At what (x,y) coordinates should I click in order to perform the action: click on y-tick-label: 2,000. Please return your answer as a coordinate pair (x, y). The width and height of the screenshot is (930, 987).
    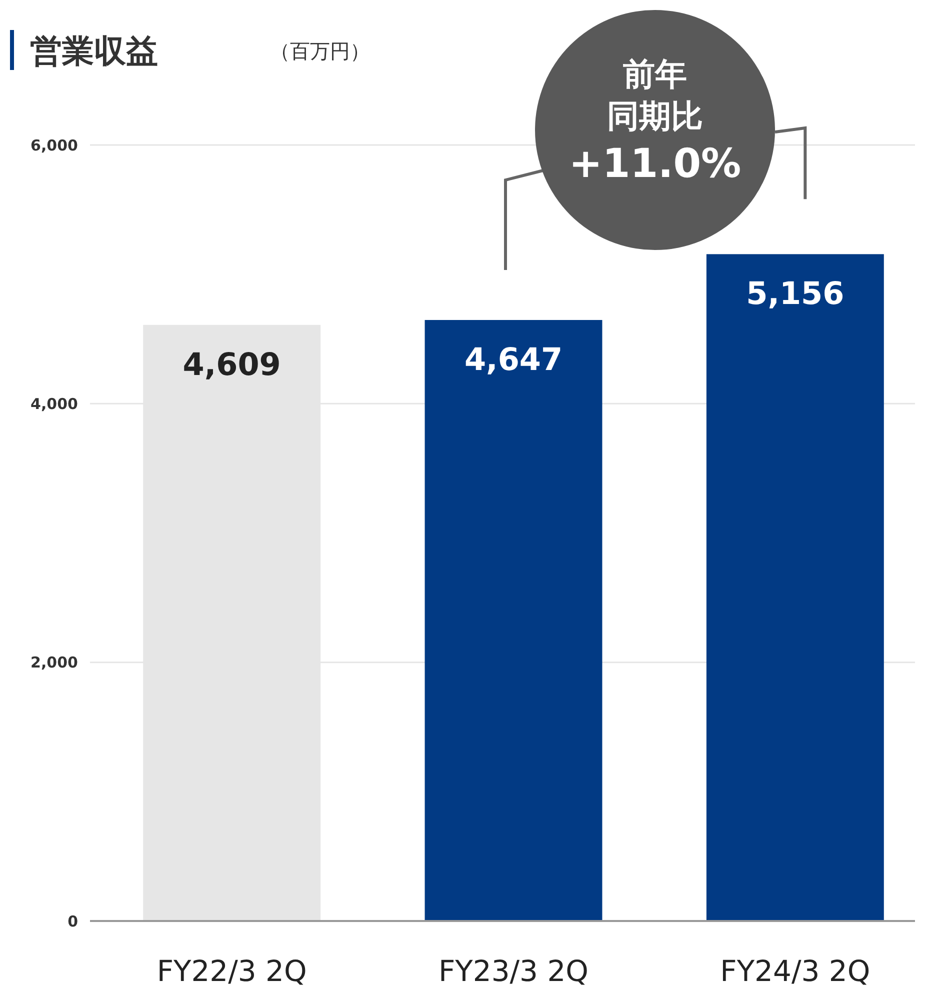
    Looking at the image, I should click on (54, 663).